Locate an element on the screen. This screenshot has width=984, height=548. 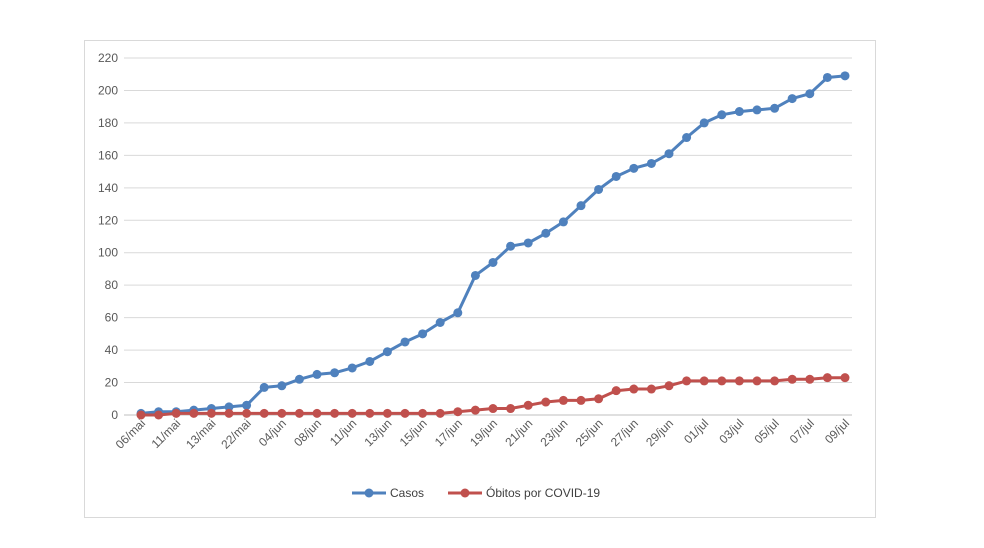
x-tick-label: 11/mai is located at coordinates (166, 433).